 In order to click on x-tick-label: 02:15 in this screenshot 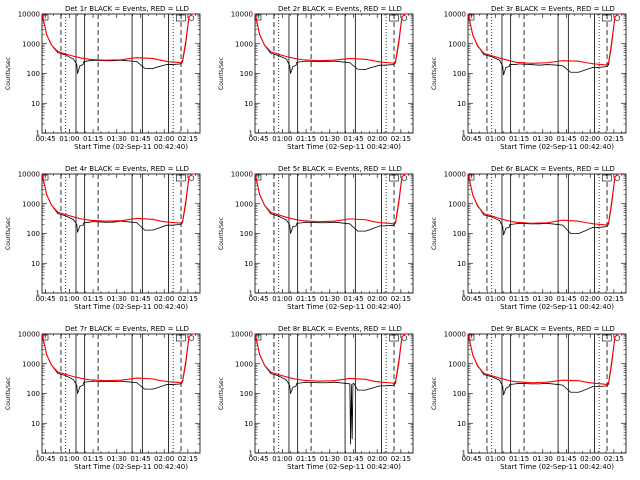, I will do `click(614, 459)`.